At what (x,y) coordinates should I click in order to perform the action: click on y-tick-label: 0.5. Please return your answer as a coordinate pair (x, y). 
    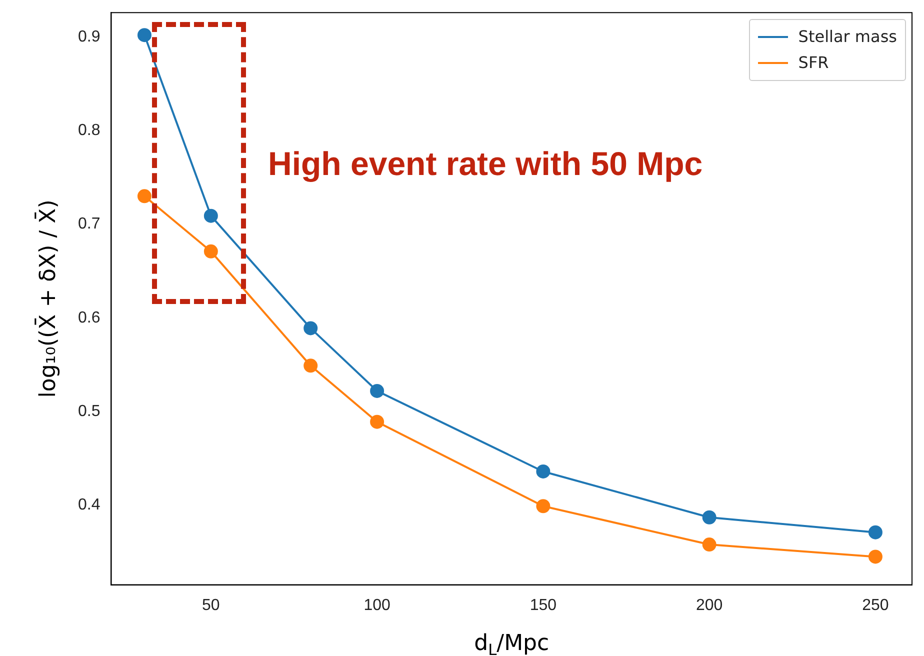
    Looking at the image, I should click on (89, 411).